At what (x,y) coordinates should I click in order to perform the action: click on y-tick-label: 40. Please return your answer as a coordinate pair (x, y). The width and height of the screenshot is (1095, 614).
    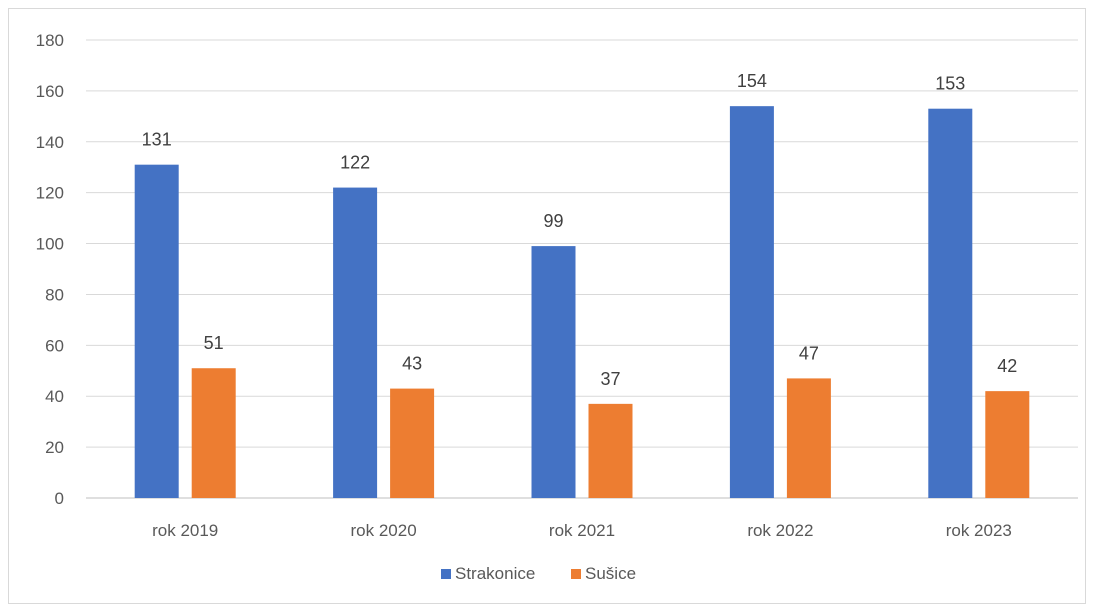
    Looking at the image, I should click on (54, 396).